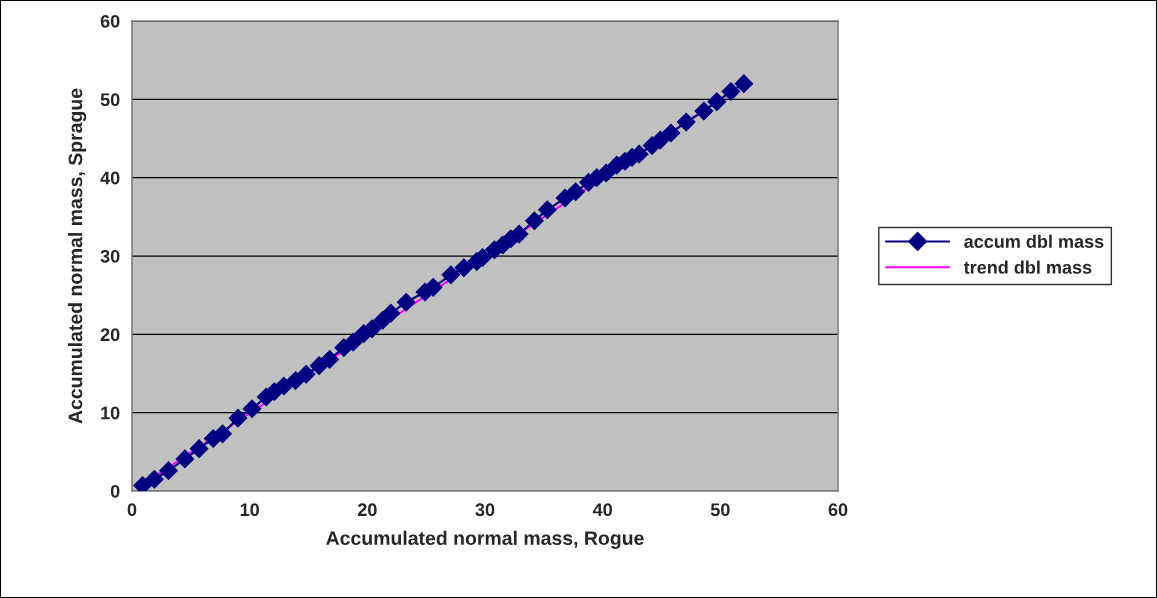  What do you see at coordinates (485, 510) in the screenshot?
I see `x-tick-label: 30` at bounding box center [485, 510].